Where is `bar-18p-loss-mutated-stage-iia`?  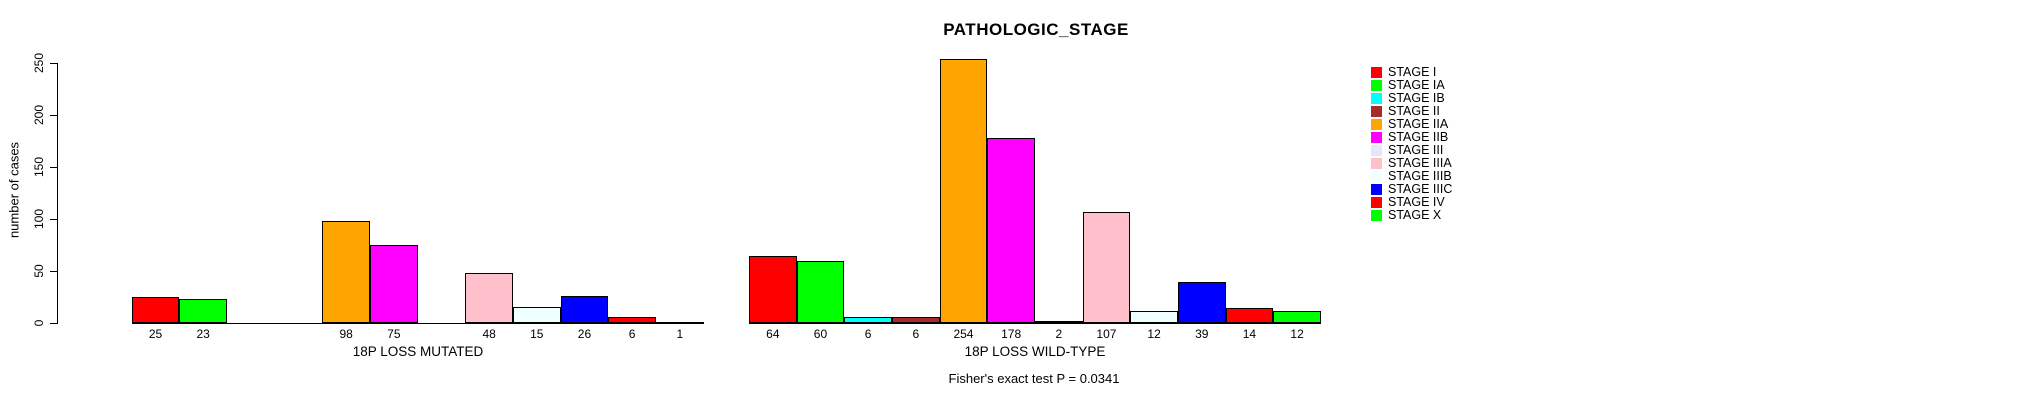
bar-18p-loss-mutated-stage-iia is located at coordinates (346, 272).